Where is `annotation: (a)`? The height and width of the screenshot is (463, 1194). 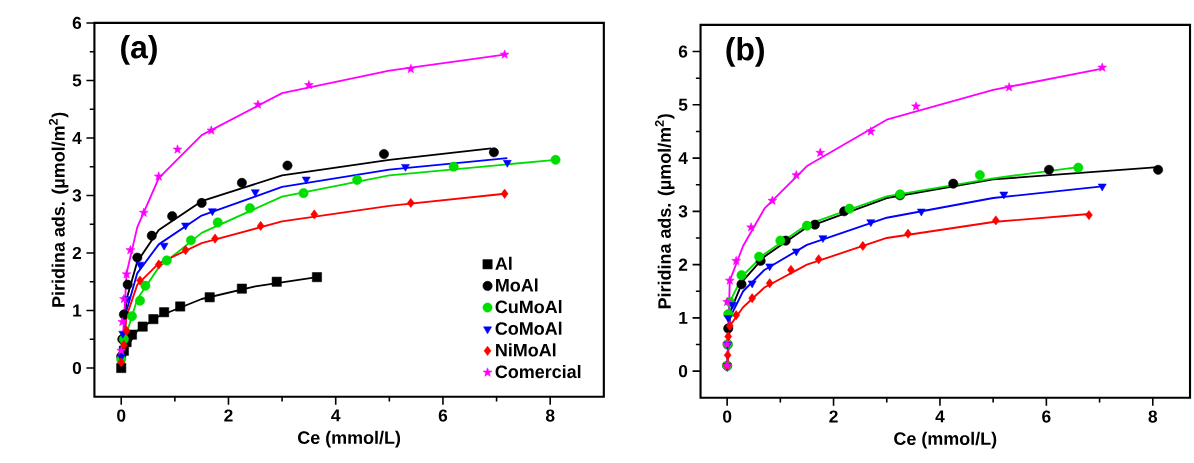
annotation: (a) is located at coordinates (139, 50).